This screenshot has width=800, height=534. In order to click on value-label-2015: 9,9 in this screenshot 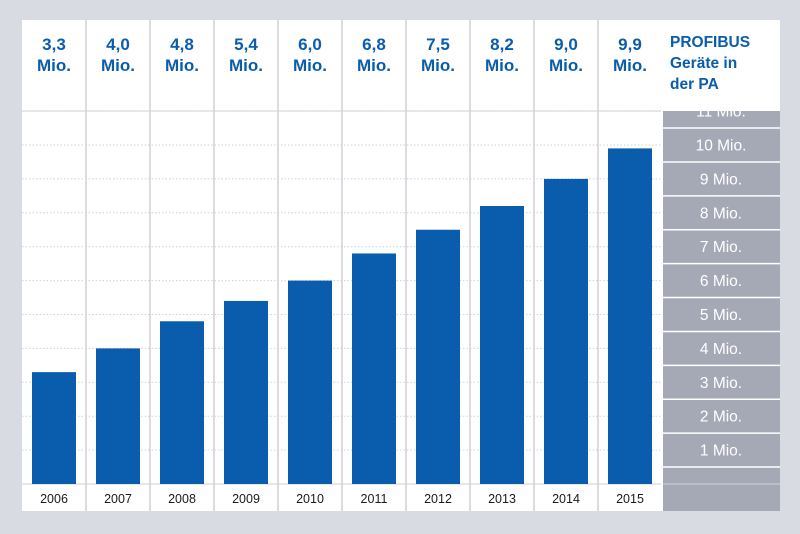, I will do `click(630, 44)`.